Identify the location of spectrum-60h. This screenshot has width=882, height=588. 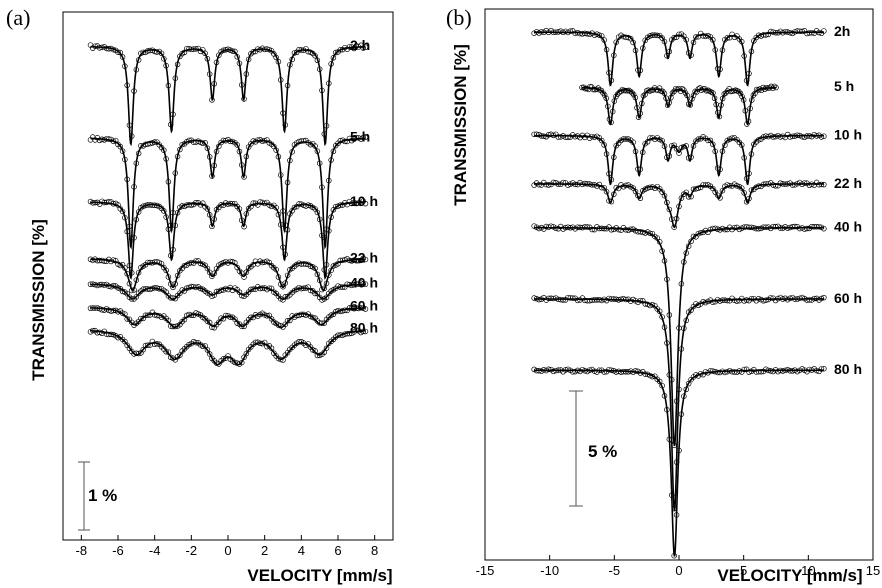
(228, 318).